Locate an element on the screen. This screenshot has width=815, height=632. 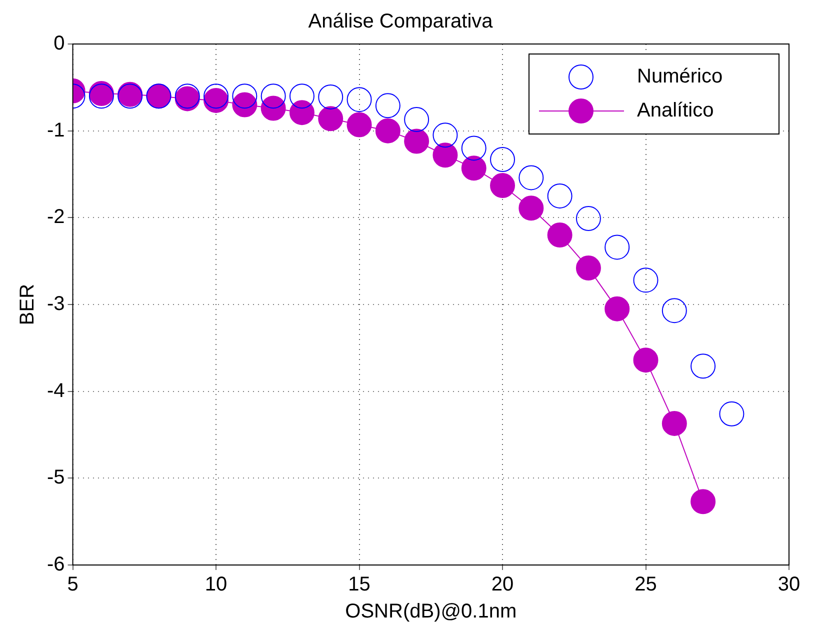
x-tick-label: 20 is located at coordinates (502, 585).